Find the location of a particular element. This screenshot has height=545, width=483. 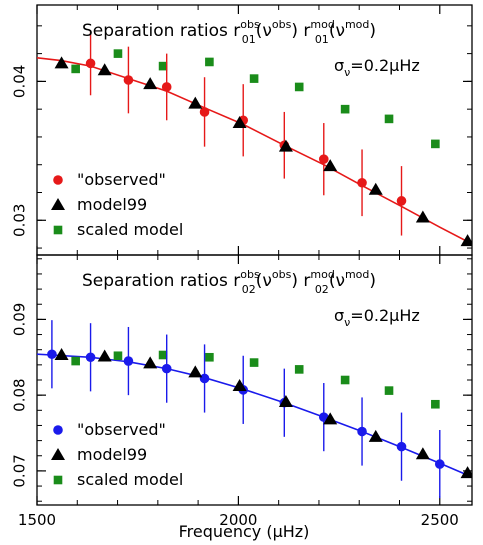

title-subscript: 01 is located at coordinates (322, 39).